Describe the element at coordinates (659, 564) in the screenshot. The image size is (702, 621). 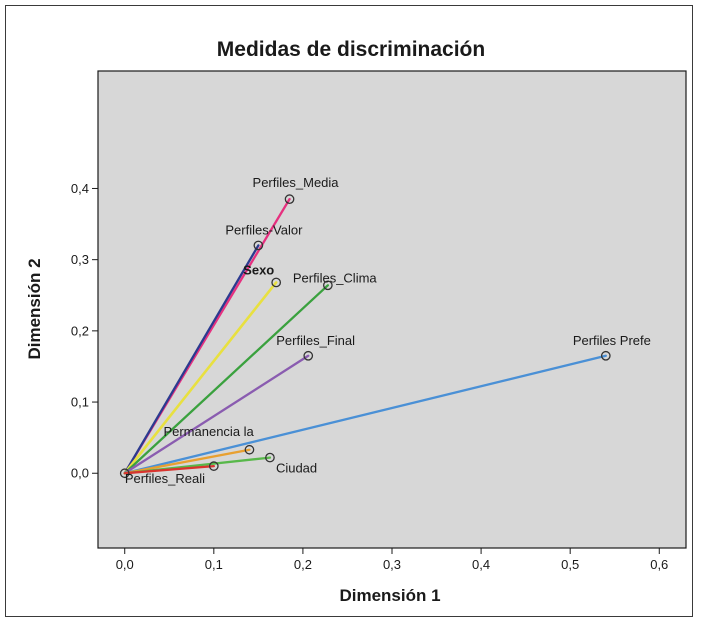
I see `x-tick-label: 0,6` at that location.